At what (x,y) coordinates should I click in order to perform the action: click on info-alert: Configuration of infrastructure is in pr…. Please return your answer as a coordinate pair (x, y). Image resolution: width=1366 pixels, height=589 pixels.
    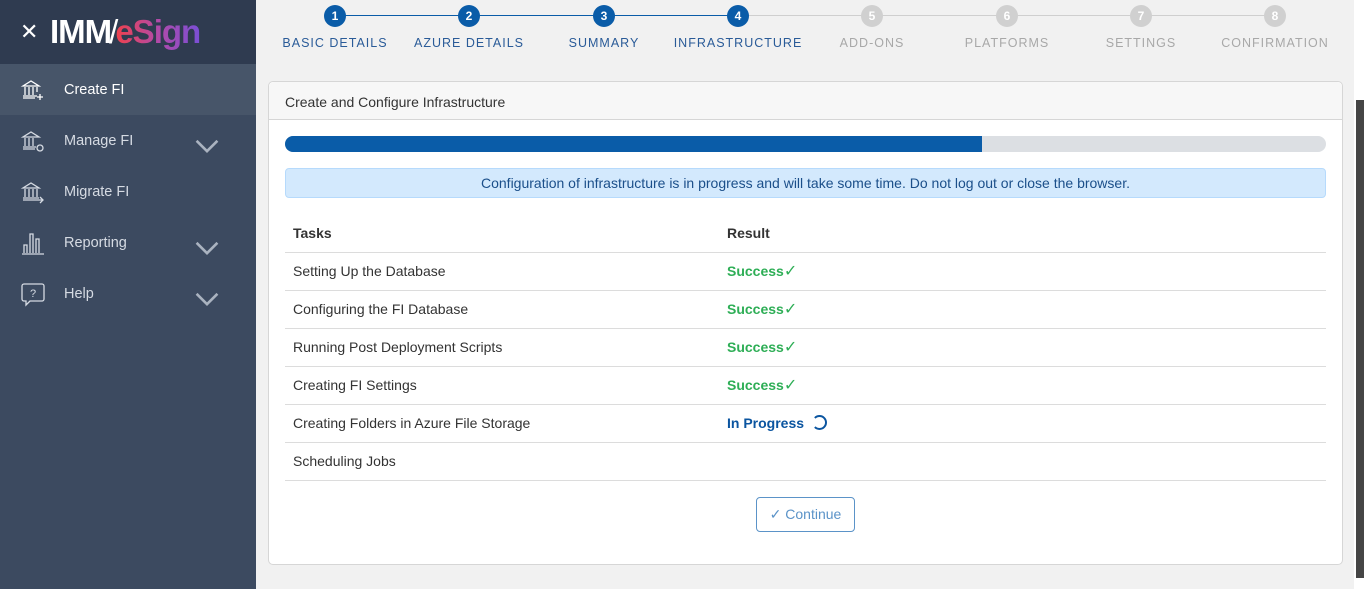
    Looking at the image, I should click on (805, 183).